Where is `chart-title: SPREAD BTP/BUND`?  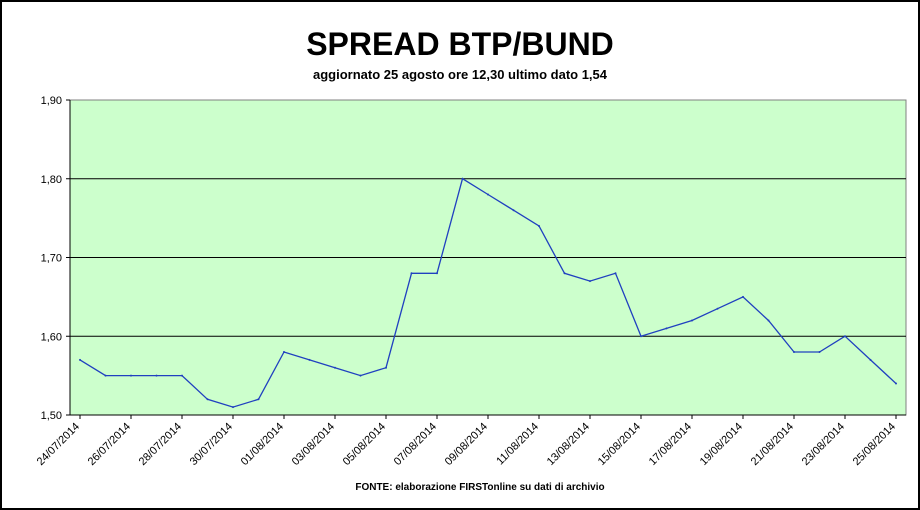
chart-title: SPREAD BTP/BUND is located at coordinates (460, 44).